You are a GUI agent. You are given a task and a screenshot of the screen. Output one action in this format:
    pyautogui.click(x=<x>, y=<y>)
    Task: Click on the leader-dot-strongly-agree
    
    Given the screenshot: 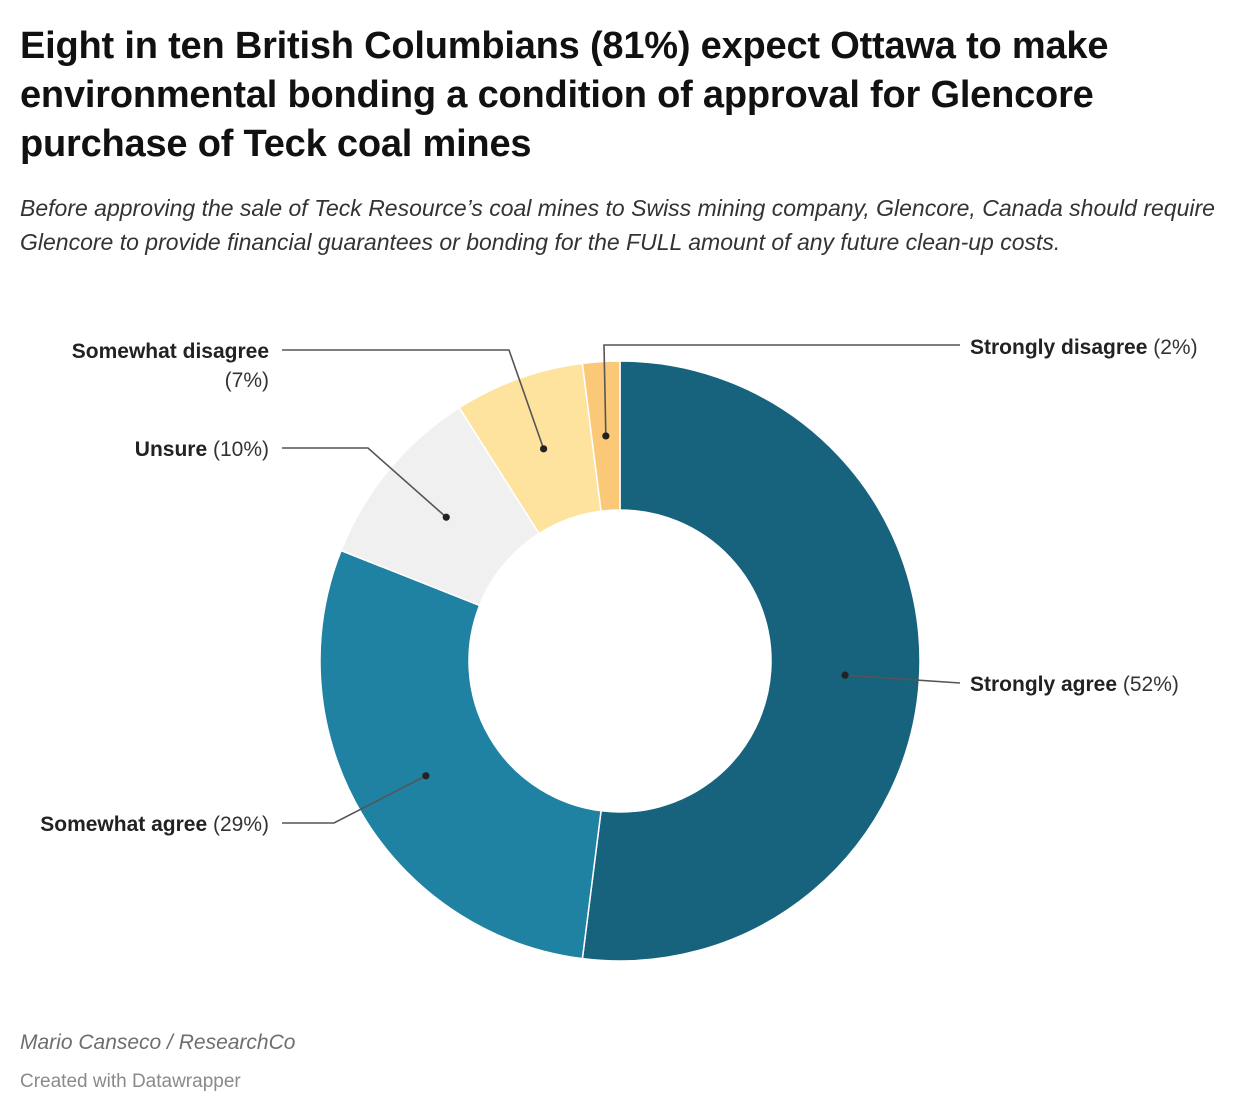 What is the action you would take?
    pyautogui.click(x=845, y=675)
    